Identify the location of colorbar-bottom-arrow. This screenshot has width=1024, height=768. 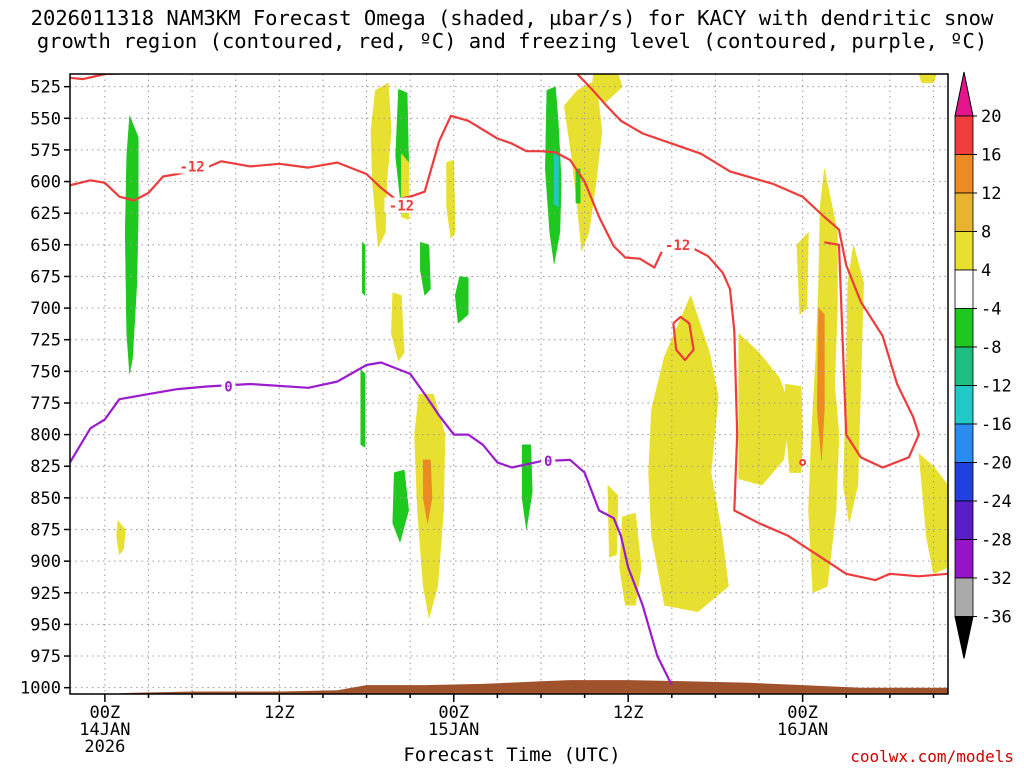
(964, 637).